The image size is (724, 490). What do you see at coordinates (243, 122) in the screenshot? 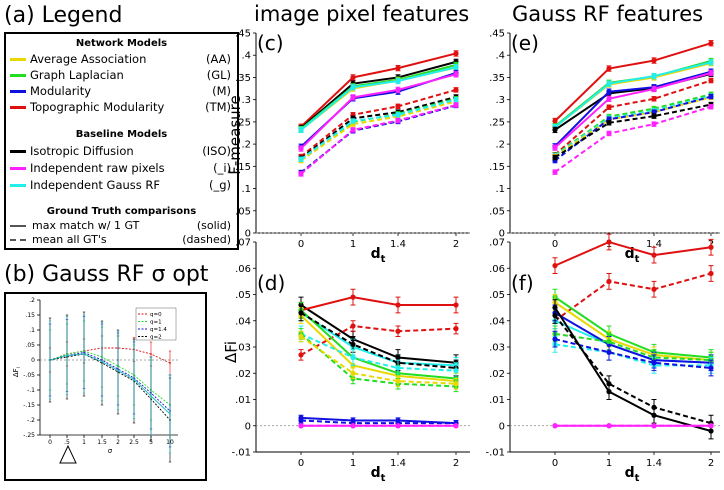
I see `y-tick-label: .25` at bounding box center [243, 122].